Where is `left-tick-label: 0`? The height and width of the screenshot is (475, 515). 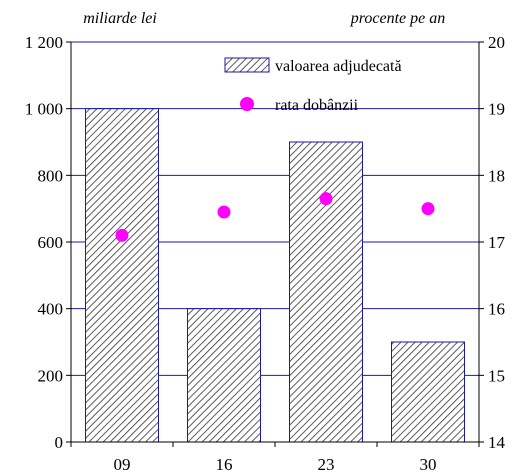 left-tick-label: 0 is located at coordinates (59, 442).